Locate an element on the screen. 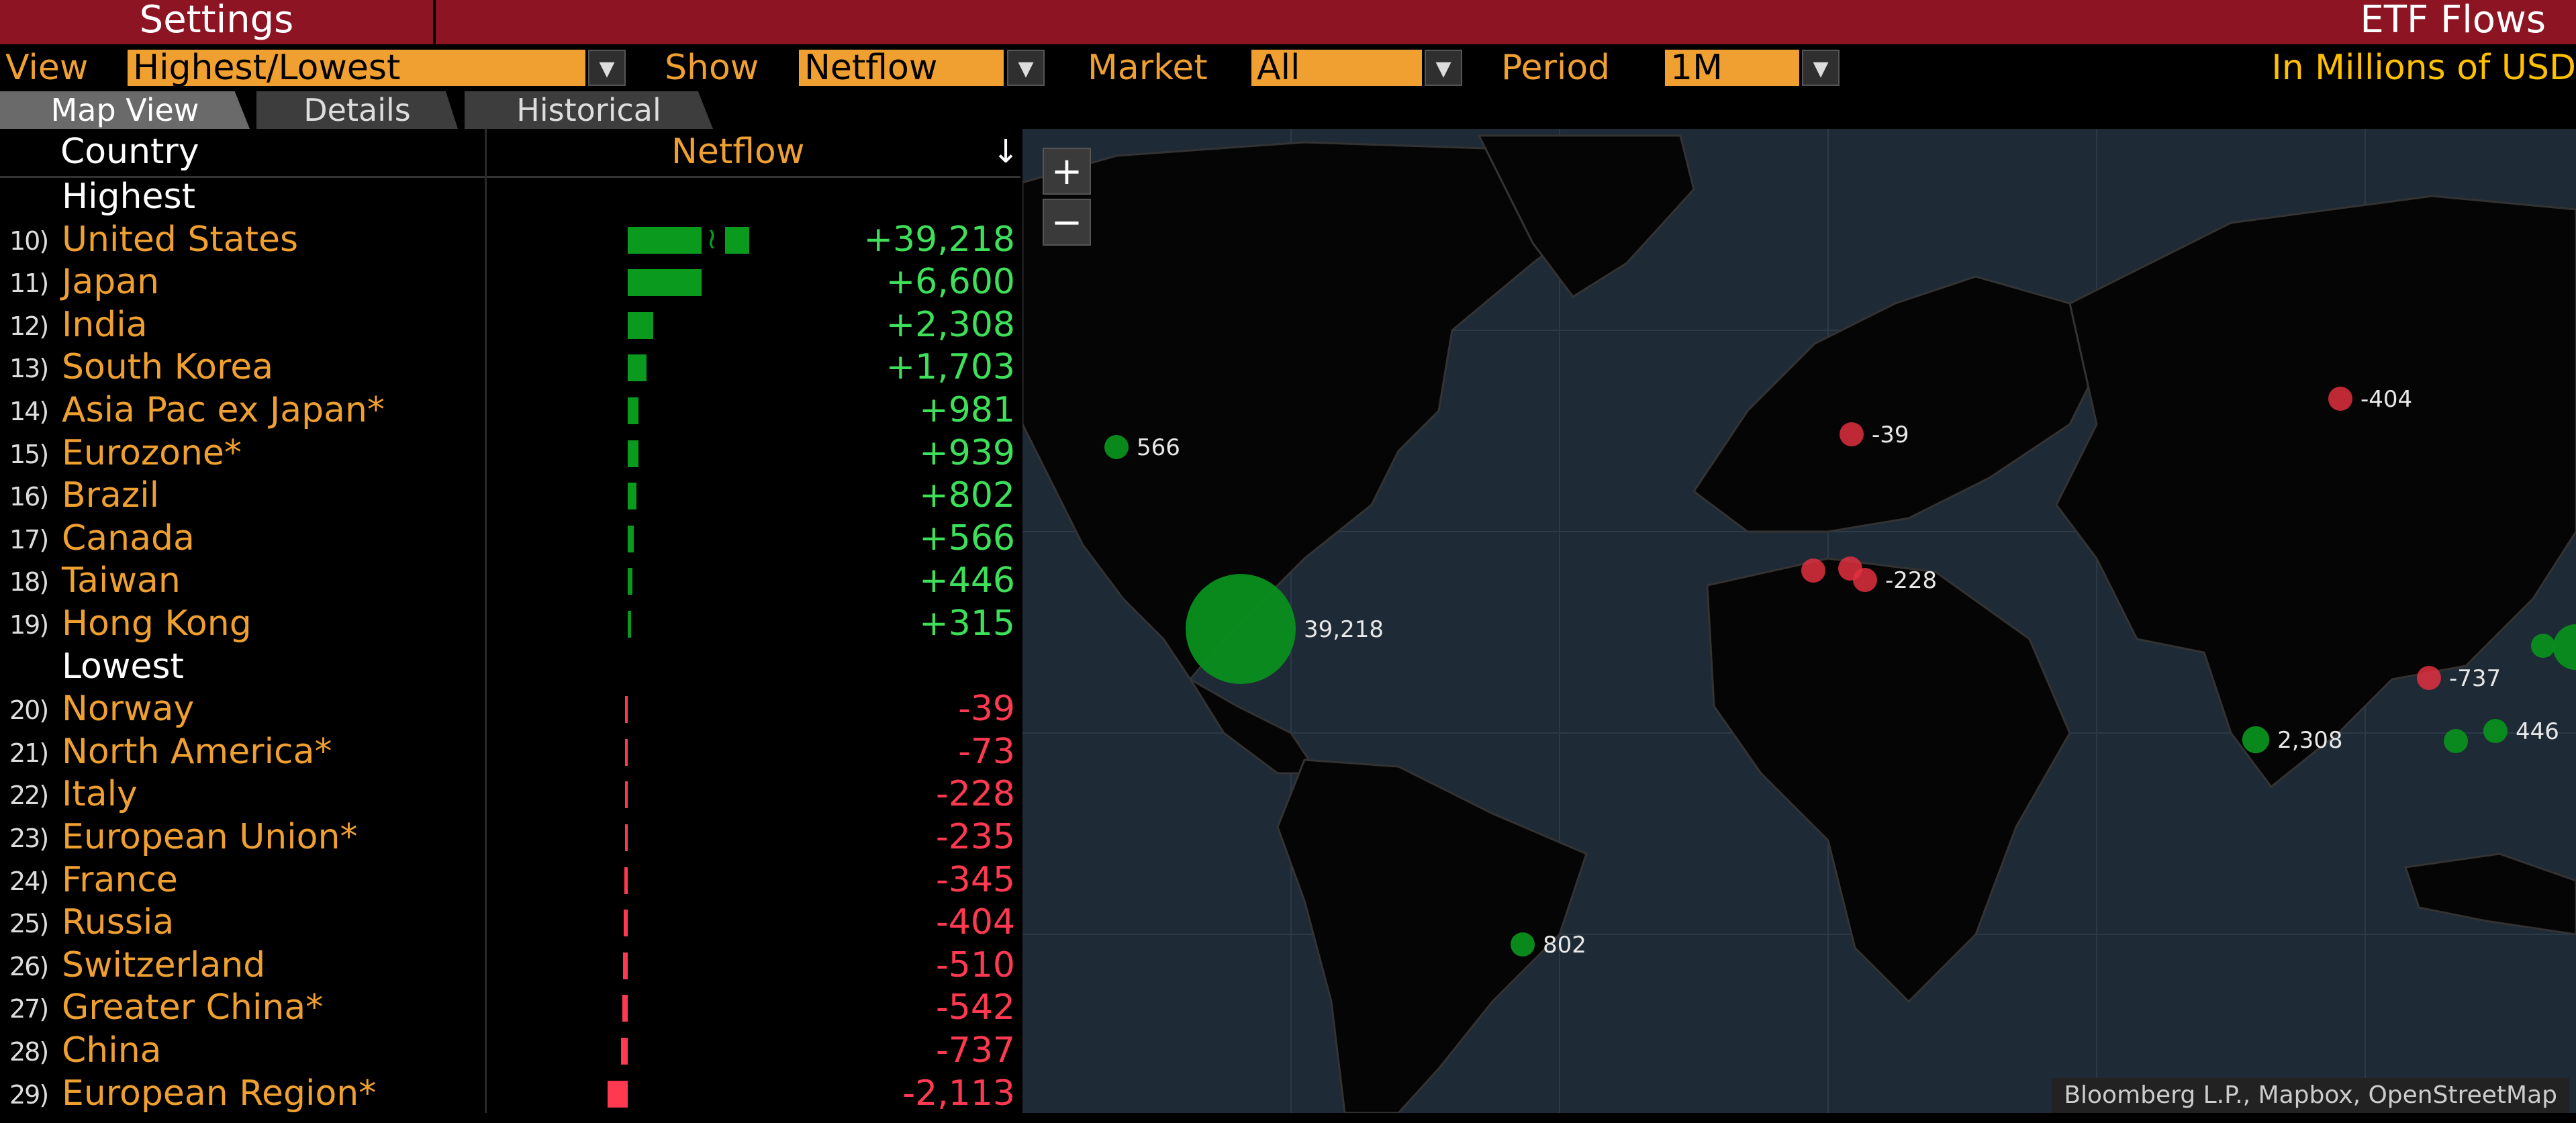 Image resolution: width=2576 pixels, height=1123 pixels. view-tabs: Map View Details Historical is located at coordinates (510, 110).